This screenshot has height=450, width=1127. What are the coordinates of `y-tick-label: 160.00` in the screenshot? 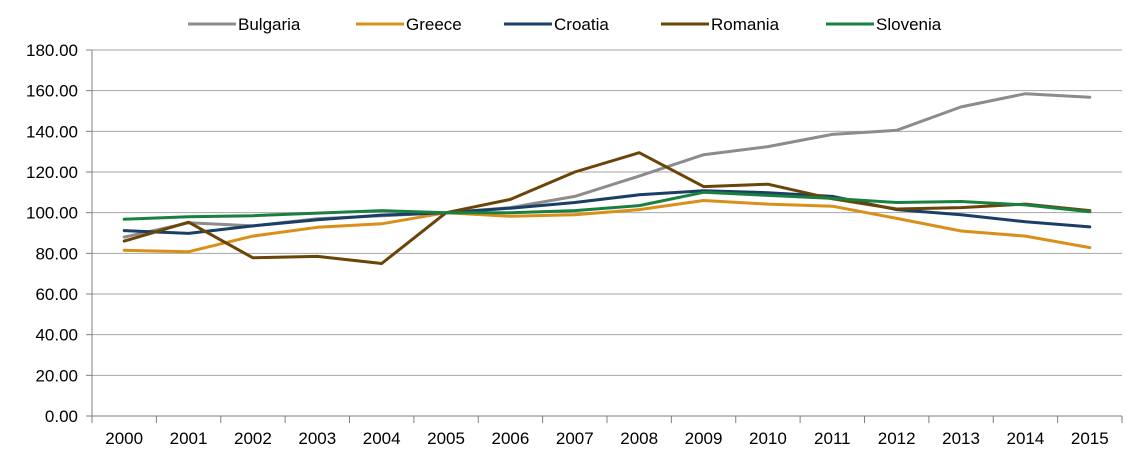 It's located at (52, 91).